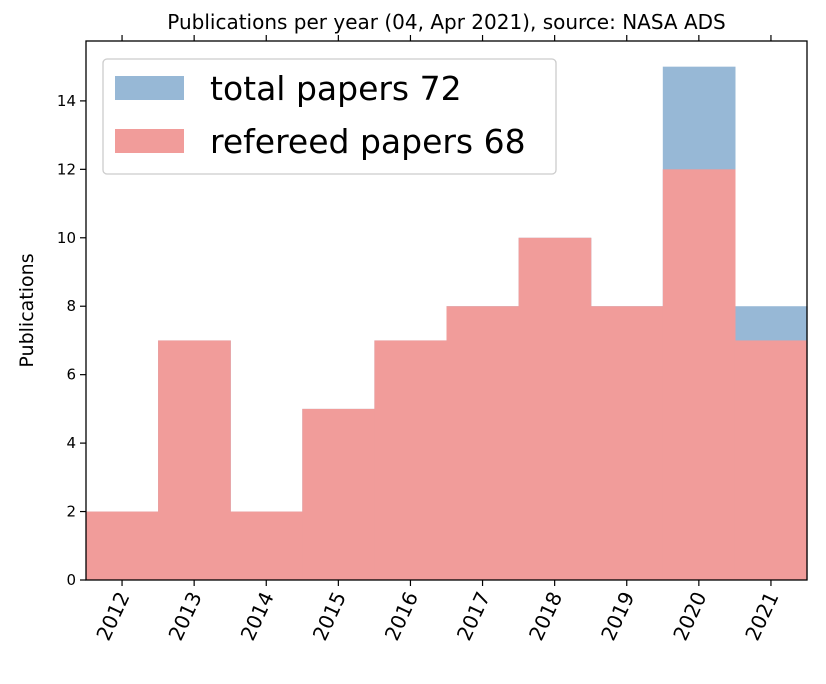 Image resolution: width=826 pixels, height=684 pixels. I want to click on y-tick-label: 0, so click(71, 580).